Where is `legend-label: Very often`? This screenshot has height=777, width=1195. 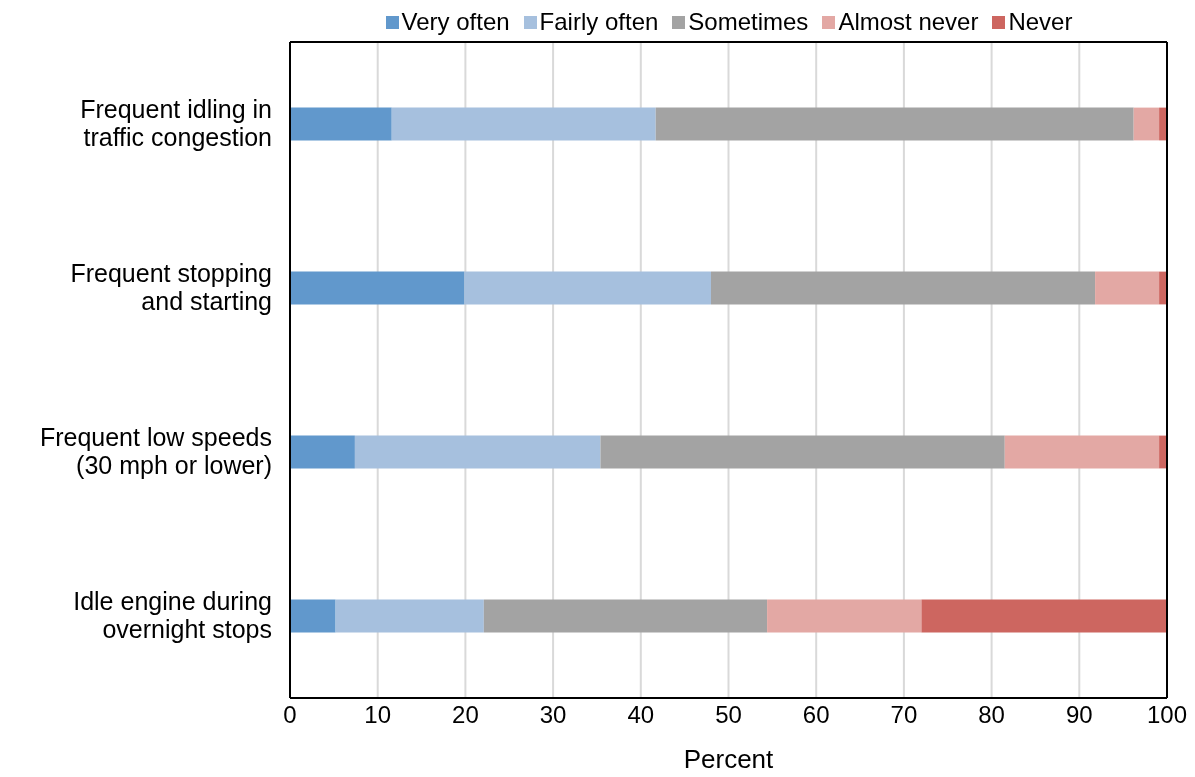 legend-label: Very often is located at coordinates (455, 22).